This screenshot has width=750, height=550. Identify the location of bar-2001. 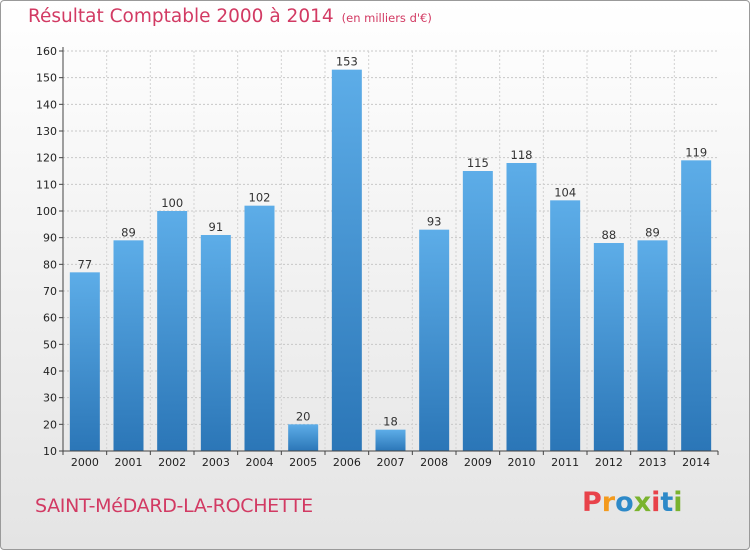
(128, 345).